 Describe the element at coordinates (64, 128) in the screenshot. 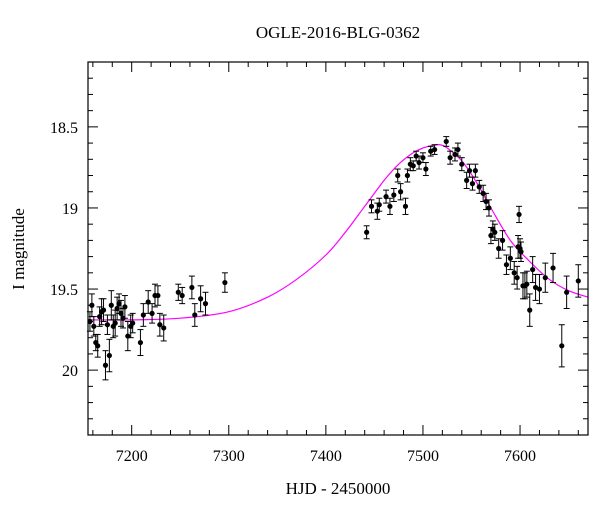

I see `y-tick-label: 18.5` at that location.